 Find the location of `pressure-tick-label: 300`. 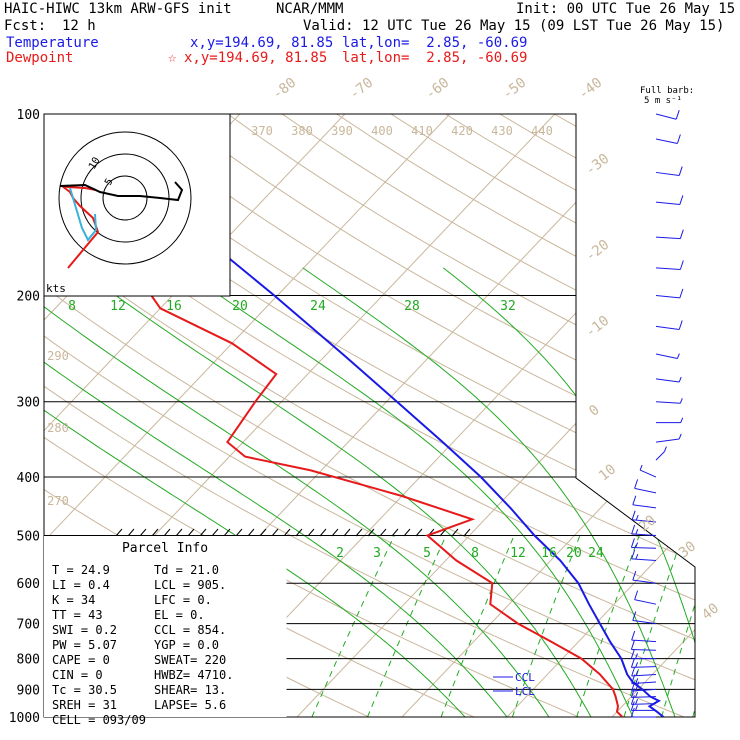

pressure-tick-label: 300 is located at coordinates (28, 403).